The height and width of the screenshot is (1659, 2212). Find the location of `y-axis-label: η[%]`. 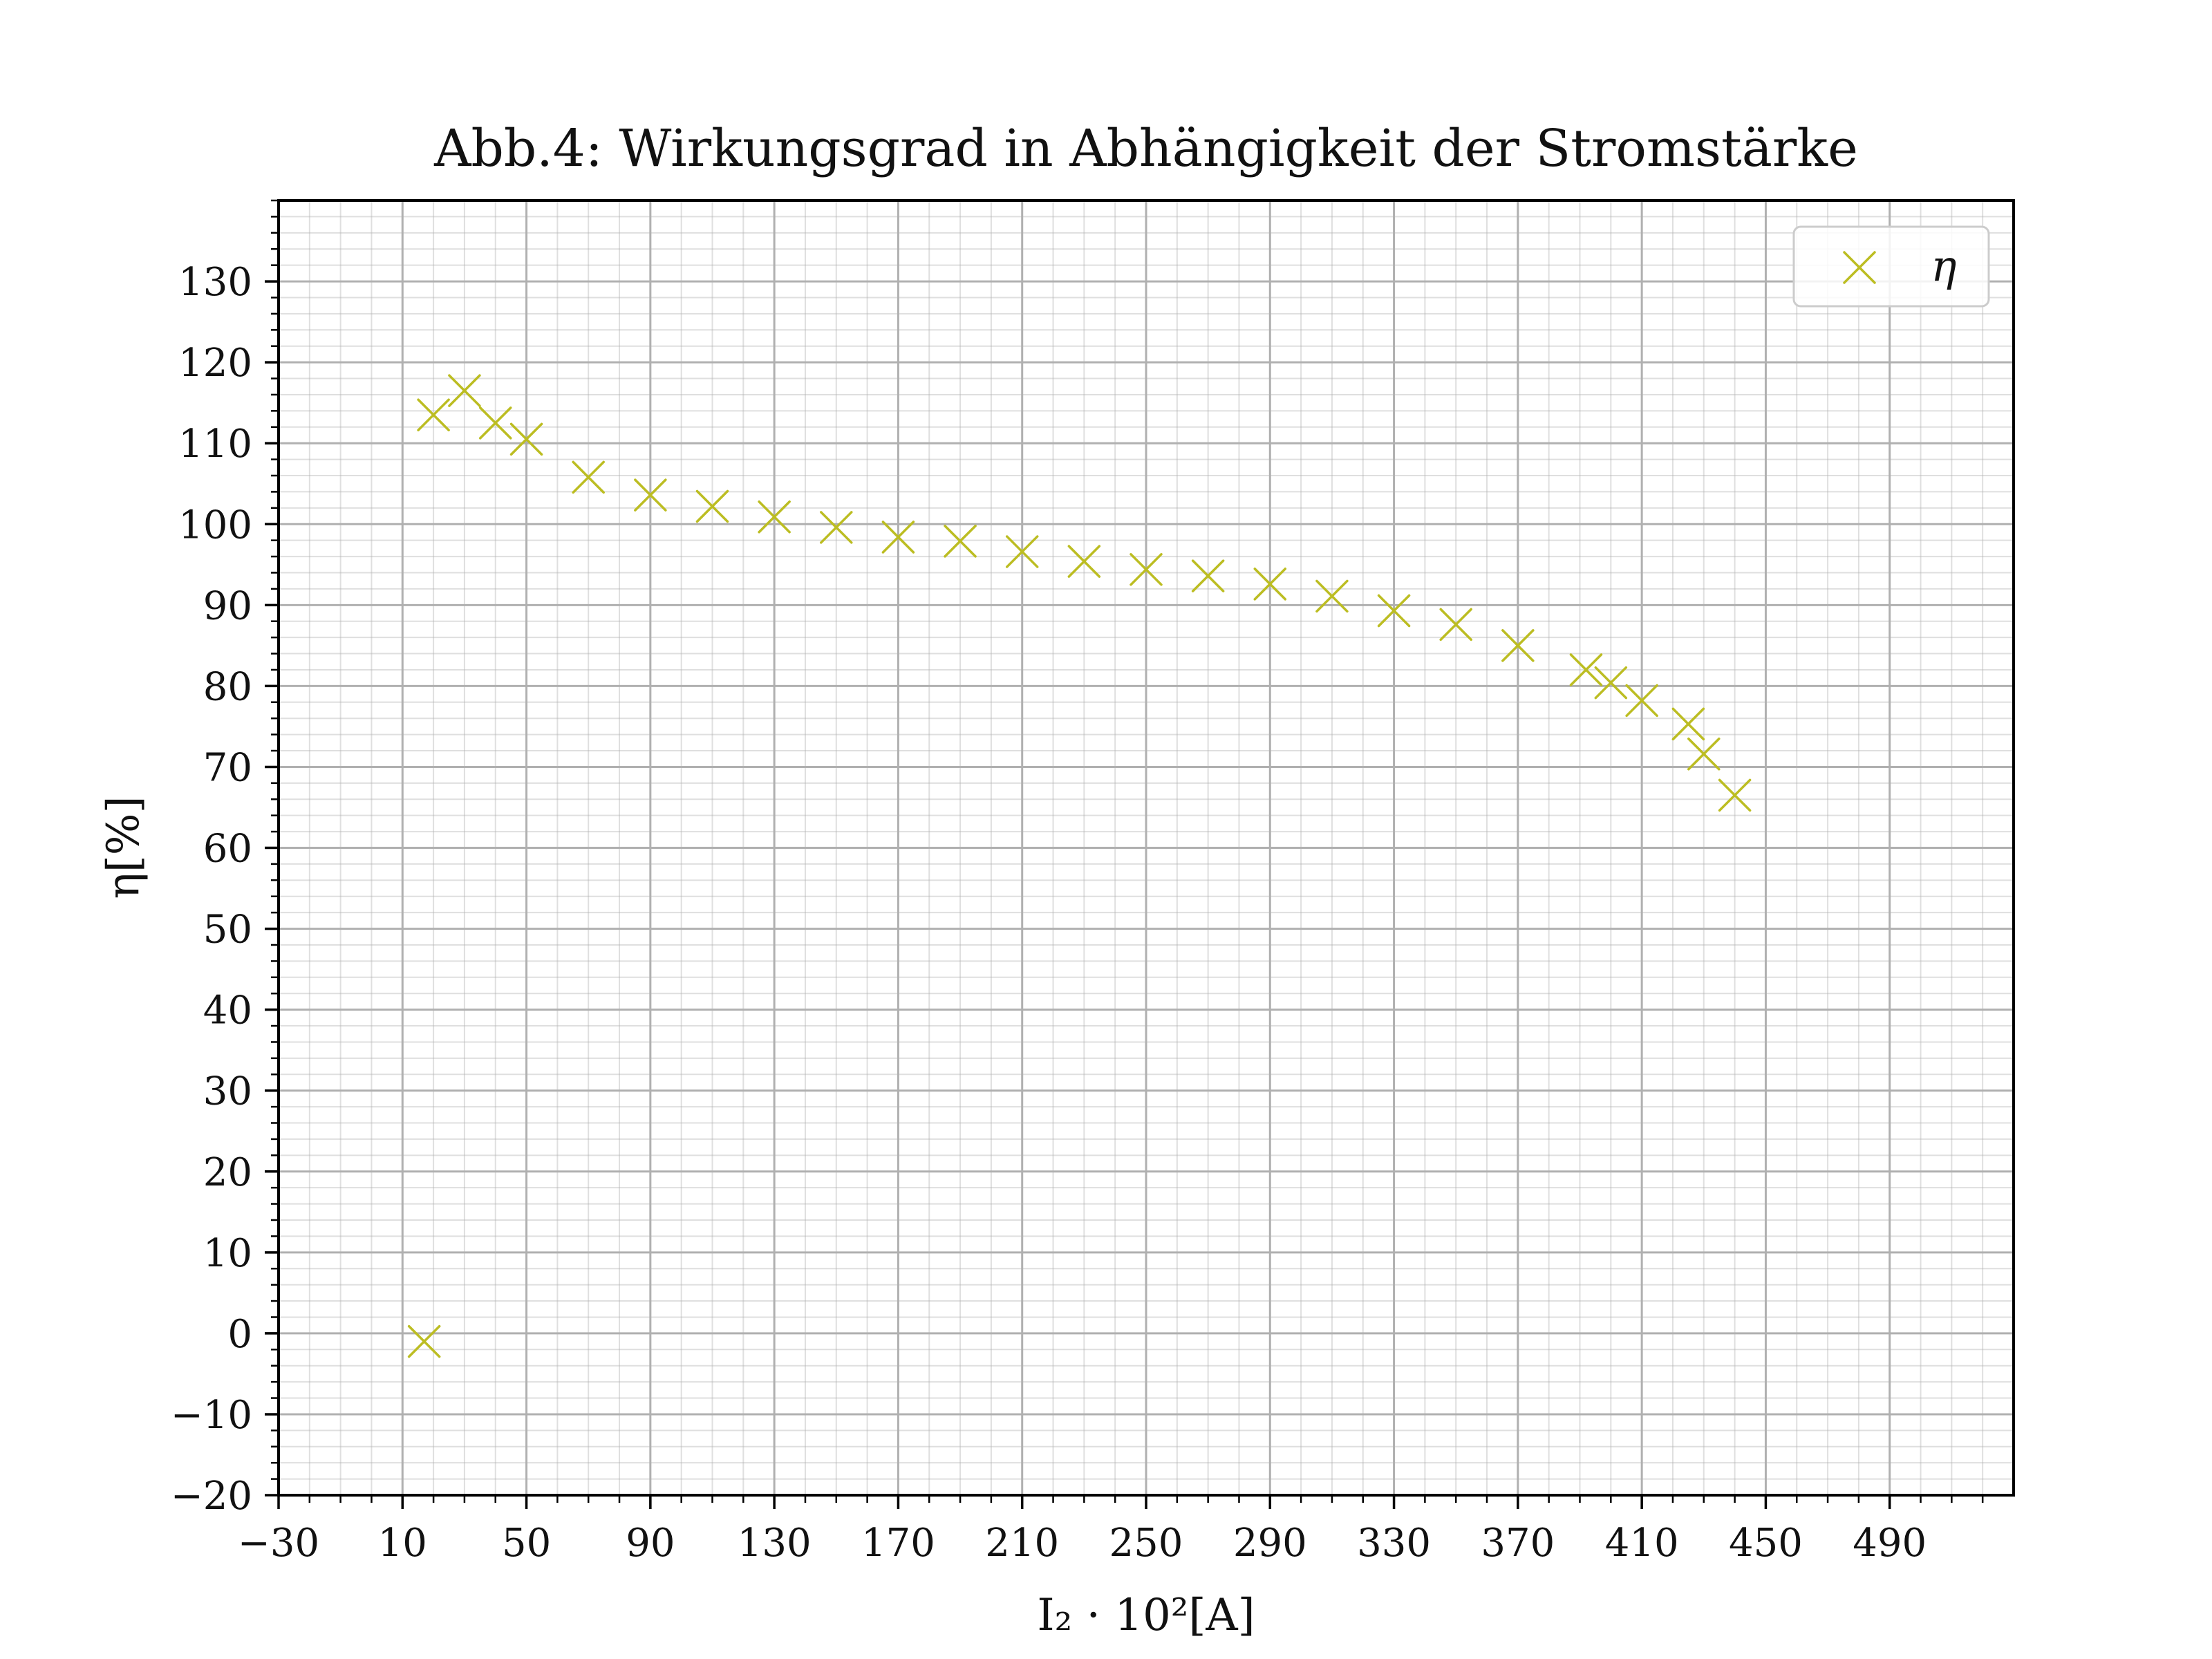

y-axis-label: η[%] is located at coordinates (123, 847).